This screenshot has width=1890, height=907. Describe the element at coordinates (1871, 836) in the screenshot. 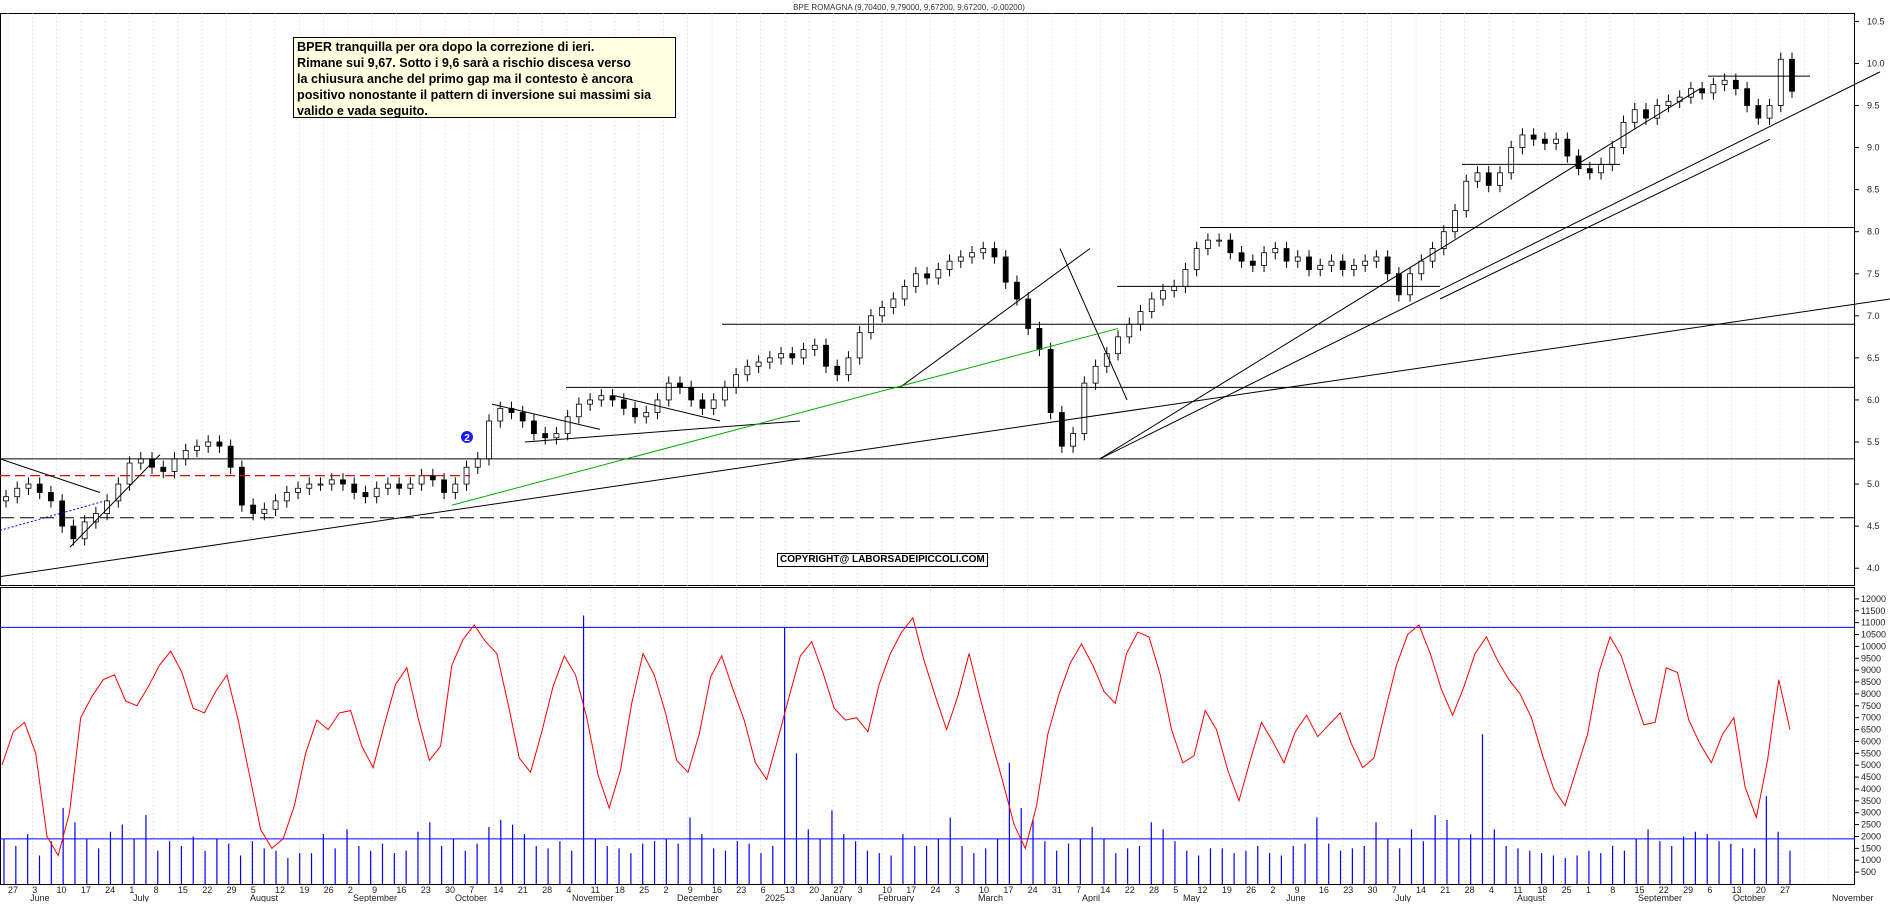

I see `osc-tick-label: 2000` at that location.